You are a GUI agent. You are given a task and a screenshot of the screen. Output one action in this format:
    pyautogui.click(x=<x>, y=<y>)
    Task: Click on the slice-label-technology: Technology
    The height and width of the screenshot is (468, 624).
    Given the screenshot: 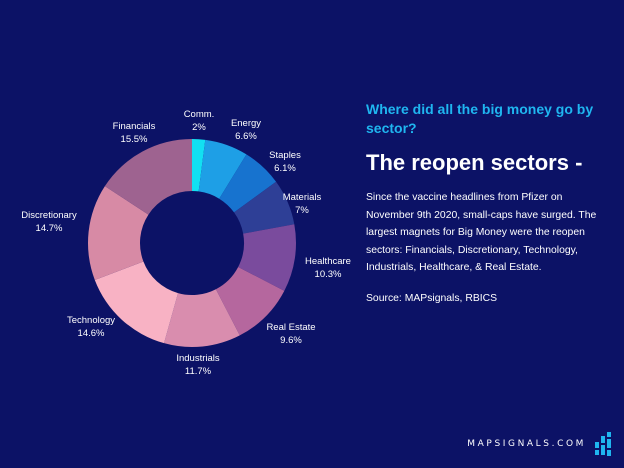 What is the action you would take?
    pyautogui.click(x=91, y=320)
    